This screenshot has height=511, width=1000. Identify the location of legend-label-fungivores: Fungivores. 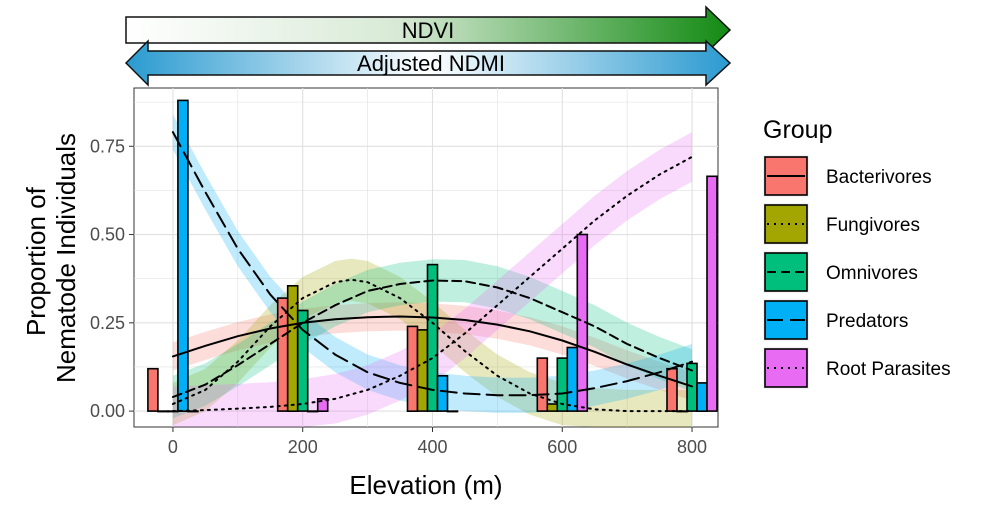
(873, 225).